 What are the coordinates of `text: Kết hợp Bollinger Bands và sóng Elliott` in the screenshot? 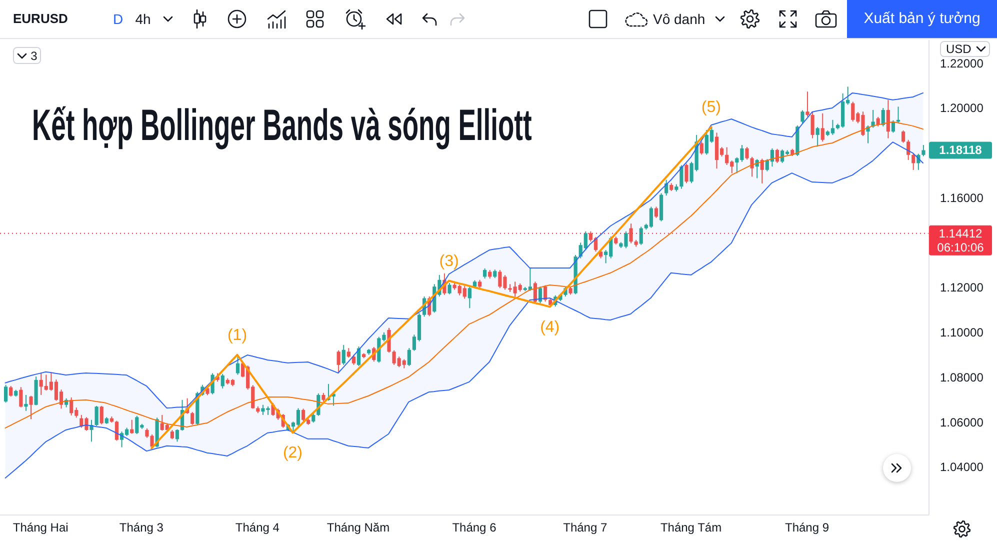 It's located at (282, 125).